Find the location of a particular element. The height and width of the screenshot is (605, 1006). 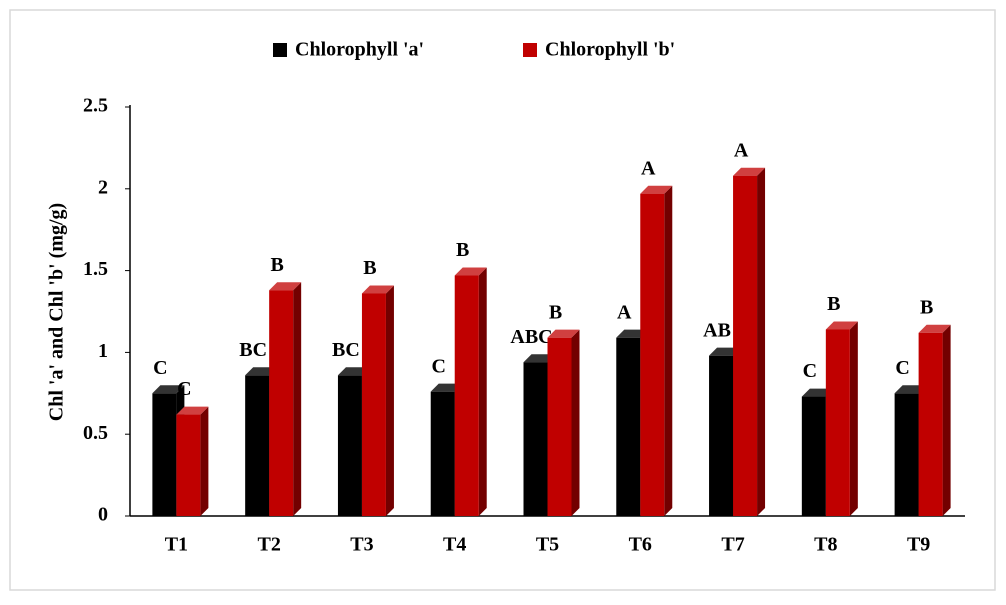

y-axis-label: Chl 'a' and Chl 'b' (mg/g) is located at coordinates (57, 312).